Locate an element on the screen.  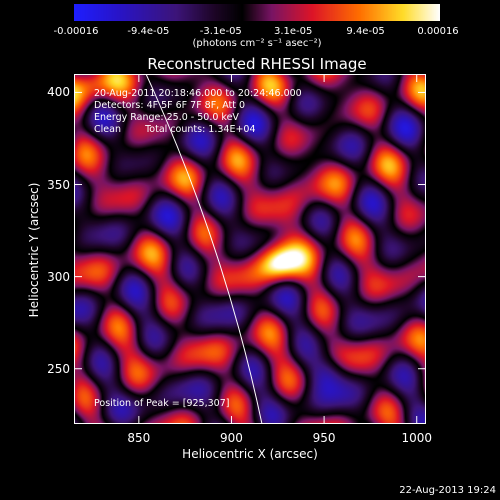
x-tick-label: 950 is located at coordinates (324, 438).